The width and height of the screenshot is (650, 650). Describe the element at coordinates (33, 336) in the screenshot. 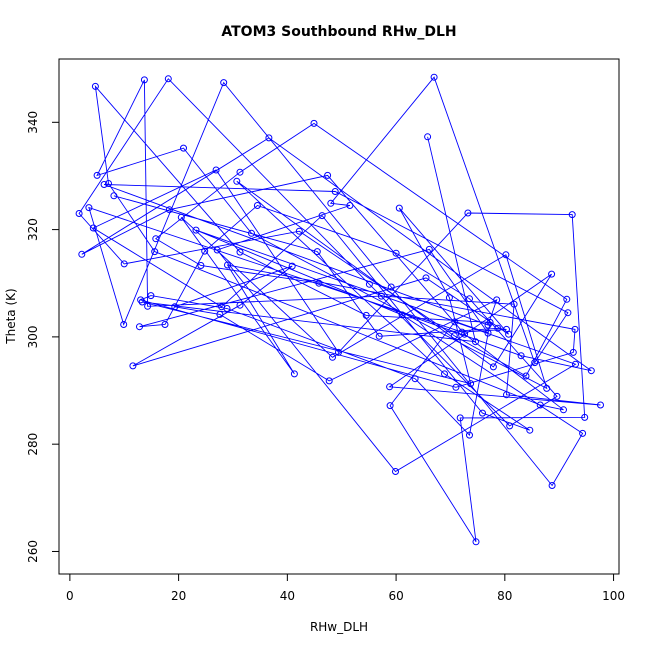

I see `y-tick-label: 300` at that location.